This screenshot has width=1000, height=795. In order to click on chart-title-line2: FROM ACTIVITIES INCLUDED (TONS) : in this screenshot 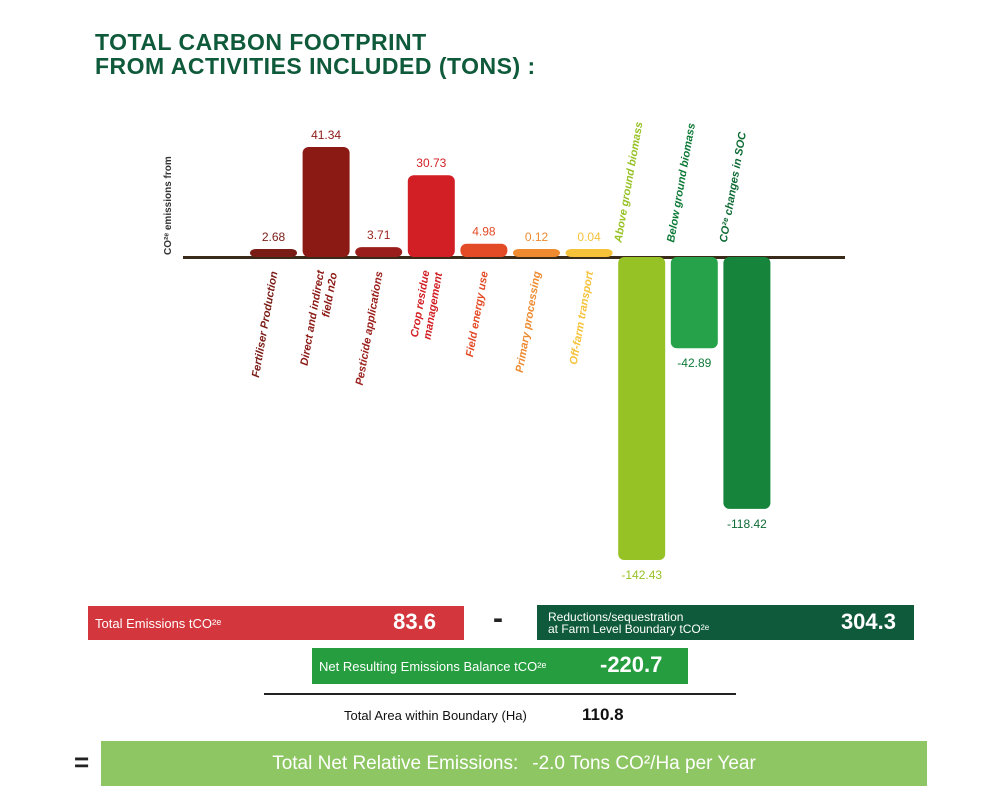, I will do `click(315, 66)`.